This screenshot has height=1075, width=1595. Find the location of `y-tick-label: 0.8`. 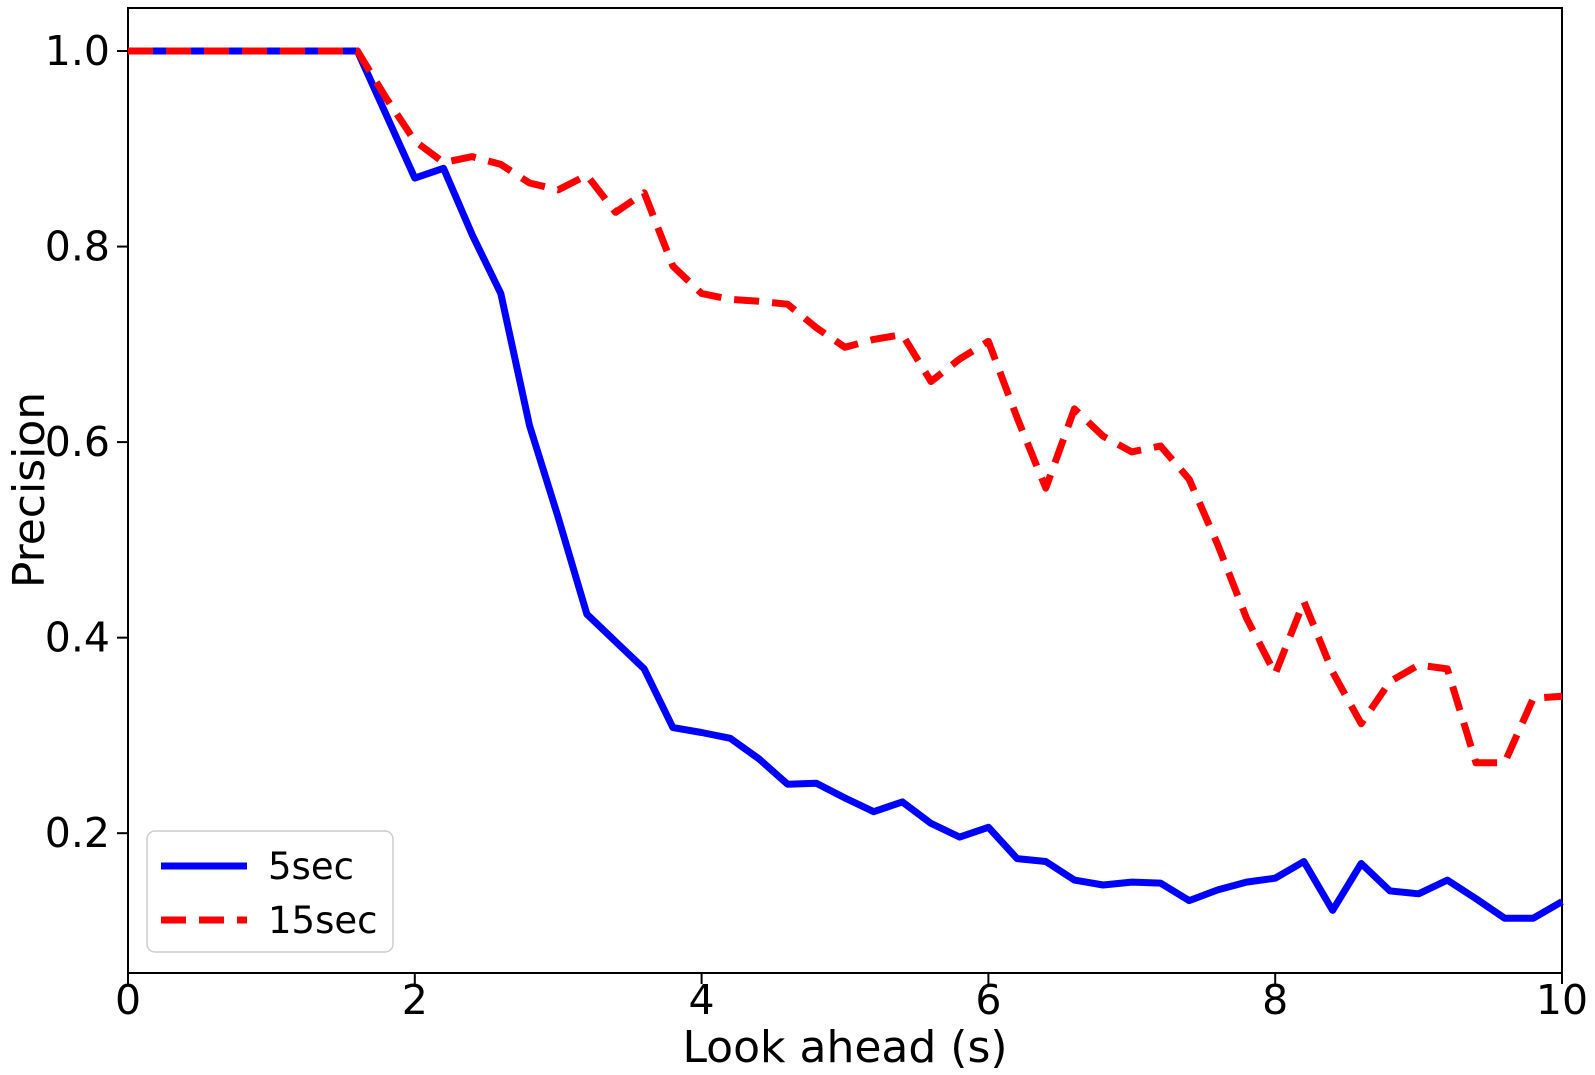

y-tick-label: 0.8 is located at coordinates (77, 247).